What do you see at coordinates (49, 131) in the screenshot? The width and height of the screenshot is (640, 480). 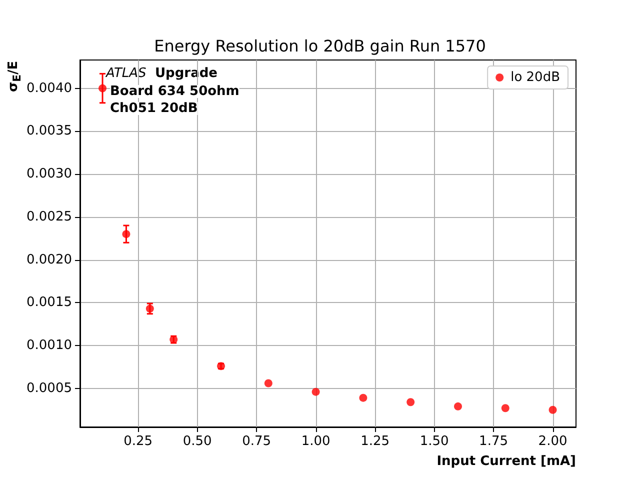 I see `y-tick-label: 0.0035` at bounding box center [49, 131].